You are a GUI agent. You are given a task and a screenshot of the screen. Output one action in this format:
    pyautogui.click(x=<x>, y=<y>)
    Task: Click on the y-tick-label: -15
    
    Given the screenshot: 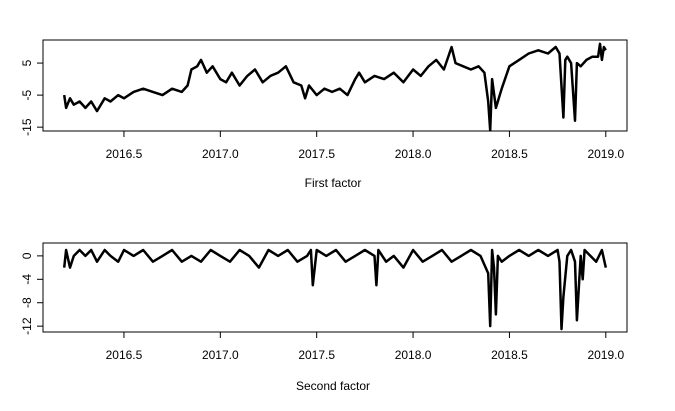 What is the action you would take?
    pyautogui.click(x=27, y=127)
    